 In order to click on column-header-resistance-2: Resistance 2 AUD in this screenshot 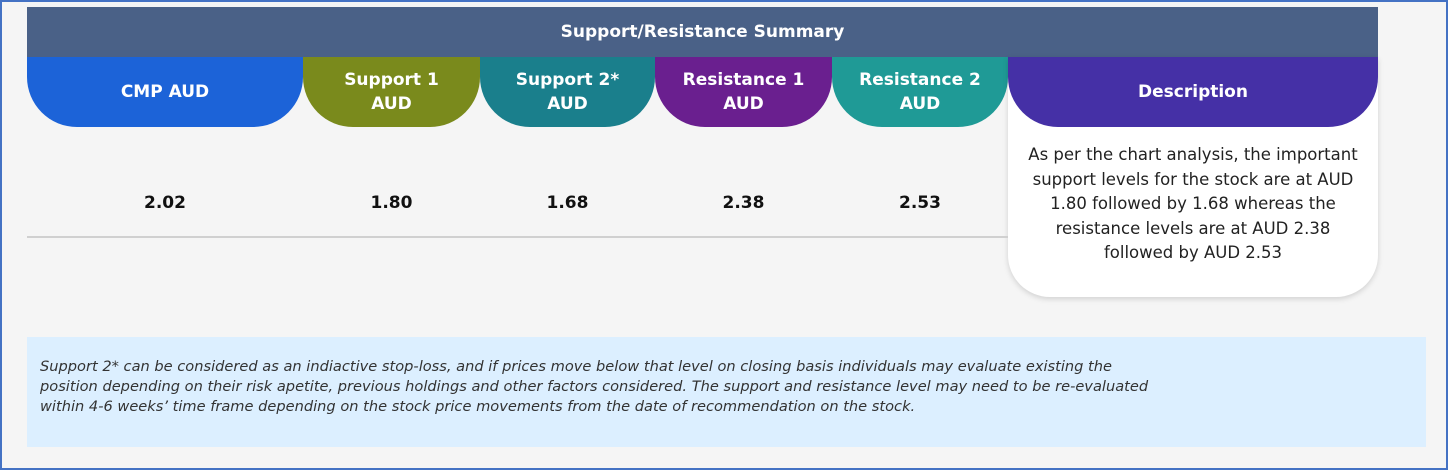, I will do `click(920, 92)`.